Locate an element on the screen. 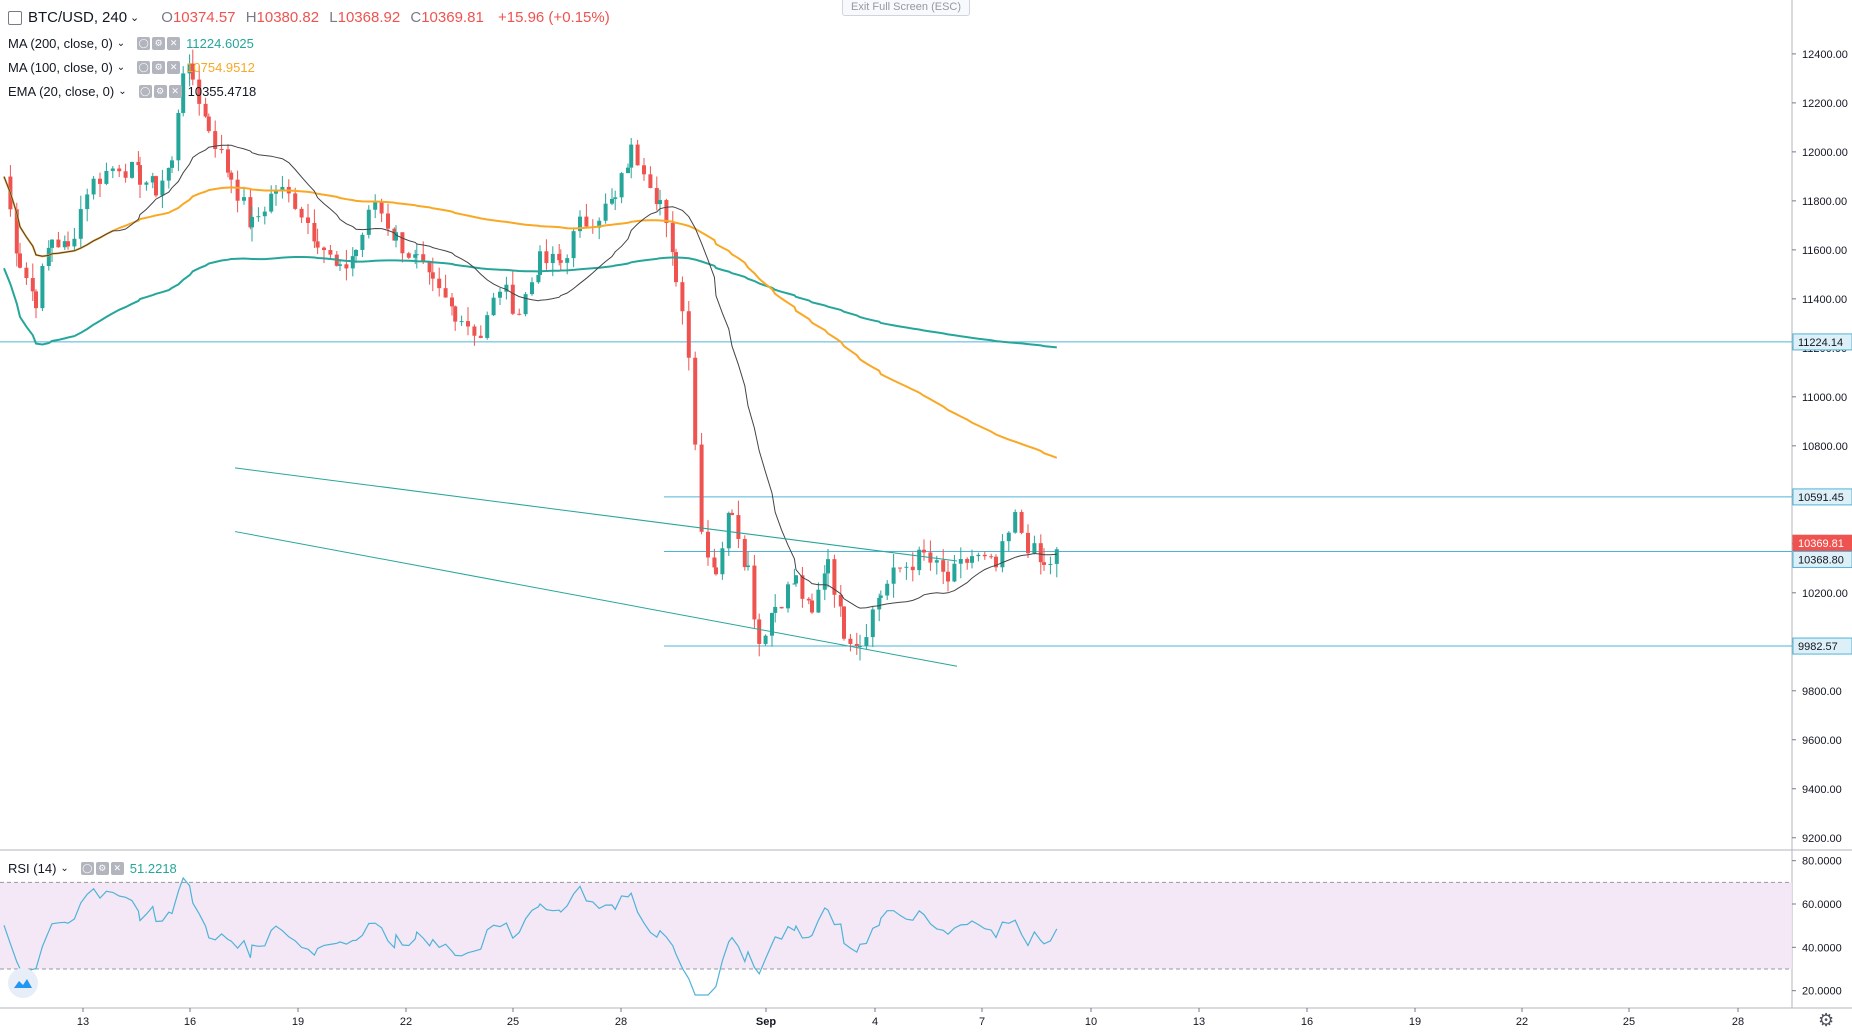 The height and width of the screenshot is (1032, 1852). price-tick-label: 12200.00 is located at coordinates (1825, 104).